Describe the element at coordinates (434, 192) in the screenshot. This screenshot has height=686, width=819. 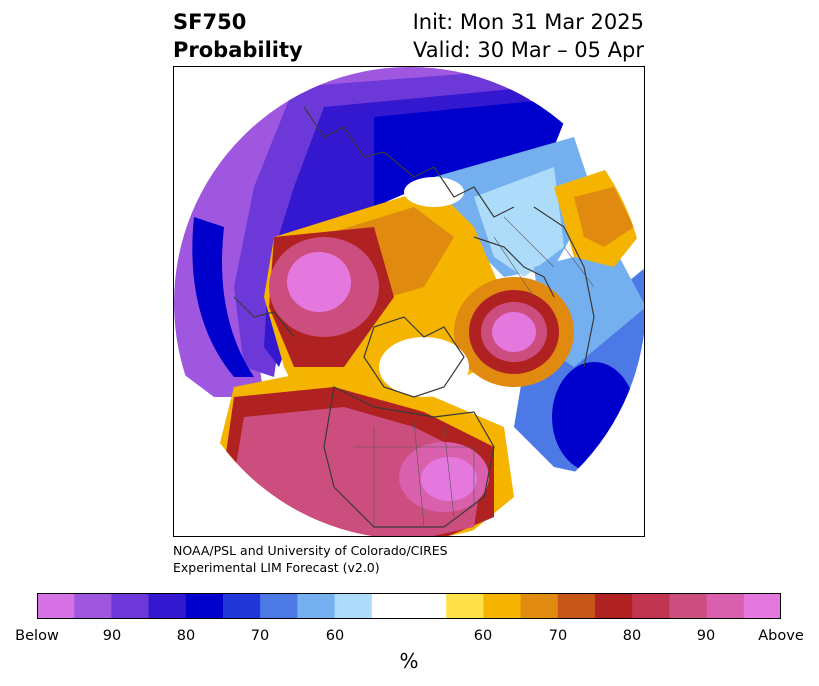
I see `neutral-patch-north` at that location.